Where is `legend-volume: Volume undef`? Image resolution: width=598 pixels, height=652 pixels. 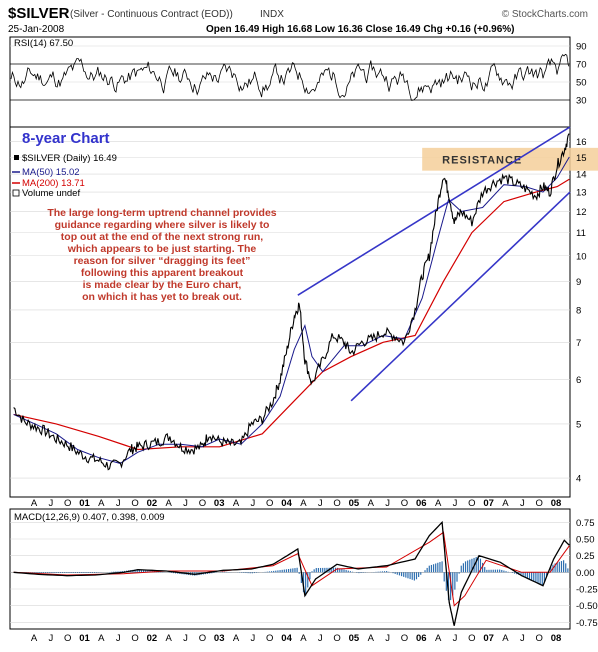
legend-volume: Volume undef is located at coordinates (51, 193).